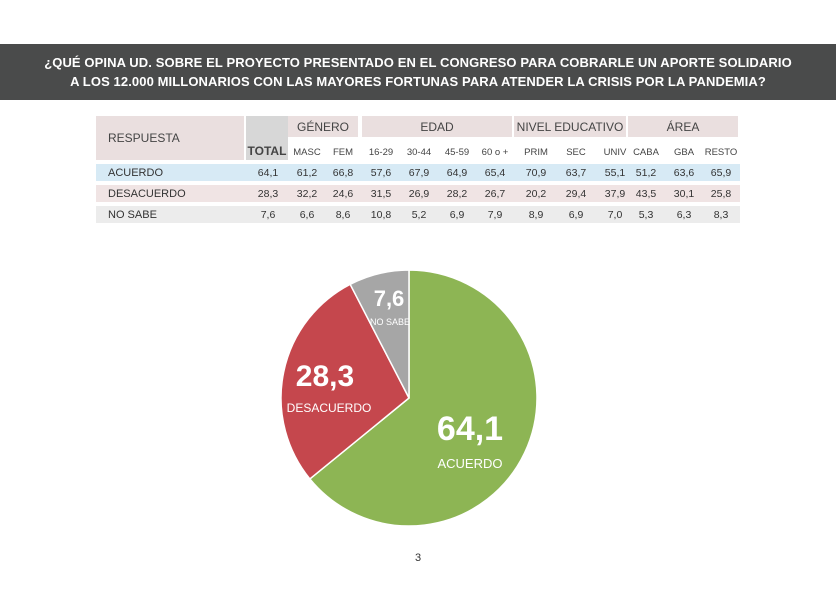  I want to click on subgroup-header: RESTO, so click(721, 152).